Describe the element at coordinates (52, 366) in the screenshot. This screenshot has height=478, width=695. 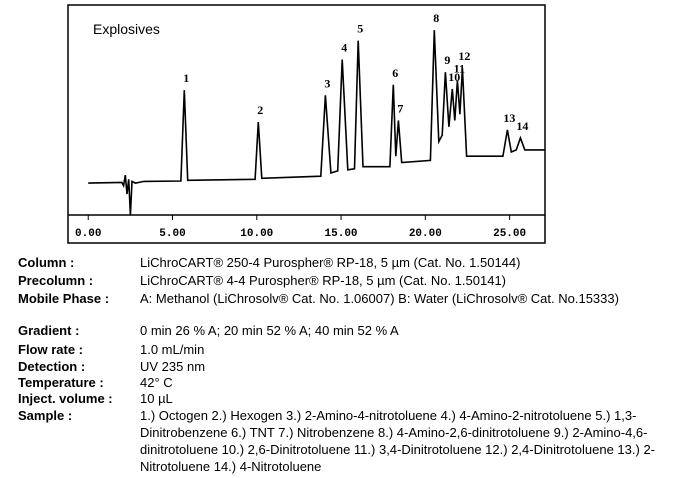
I see `detail-label: Detection :` at that location.